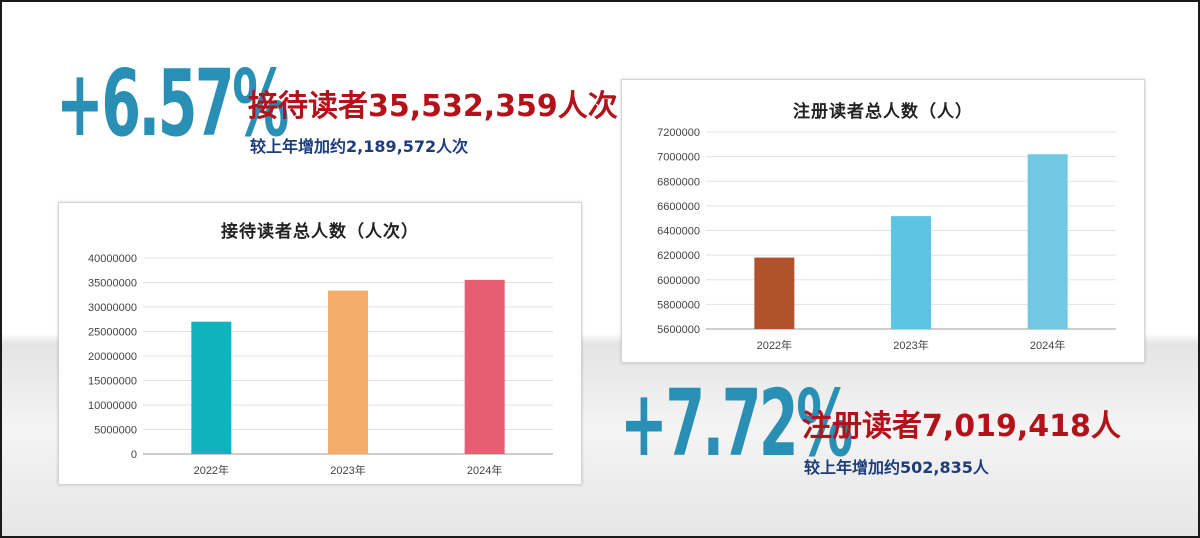 This screenshot has width=1200, height=538. Describe the element at coordinates (112, 333) in the screenshot. I see `y-tick-label: 25000000` at that location.